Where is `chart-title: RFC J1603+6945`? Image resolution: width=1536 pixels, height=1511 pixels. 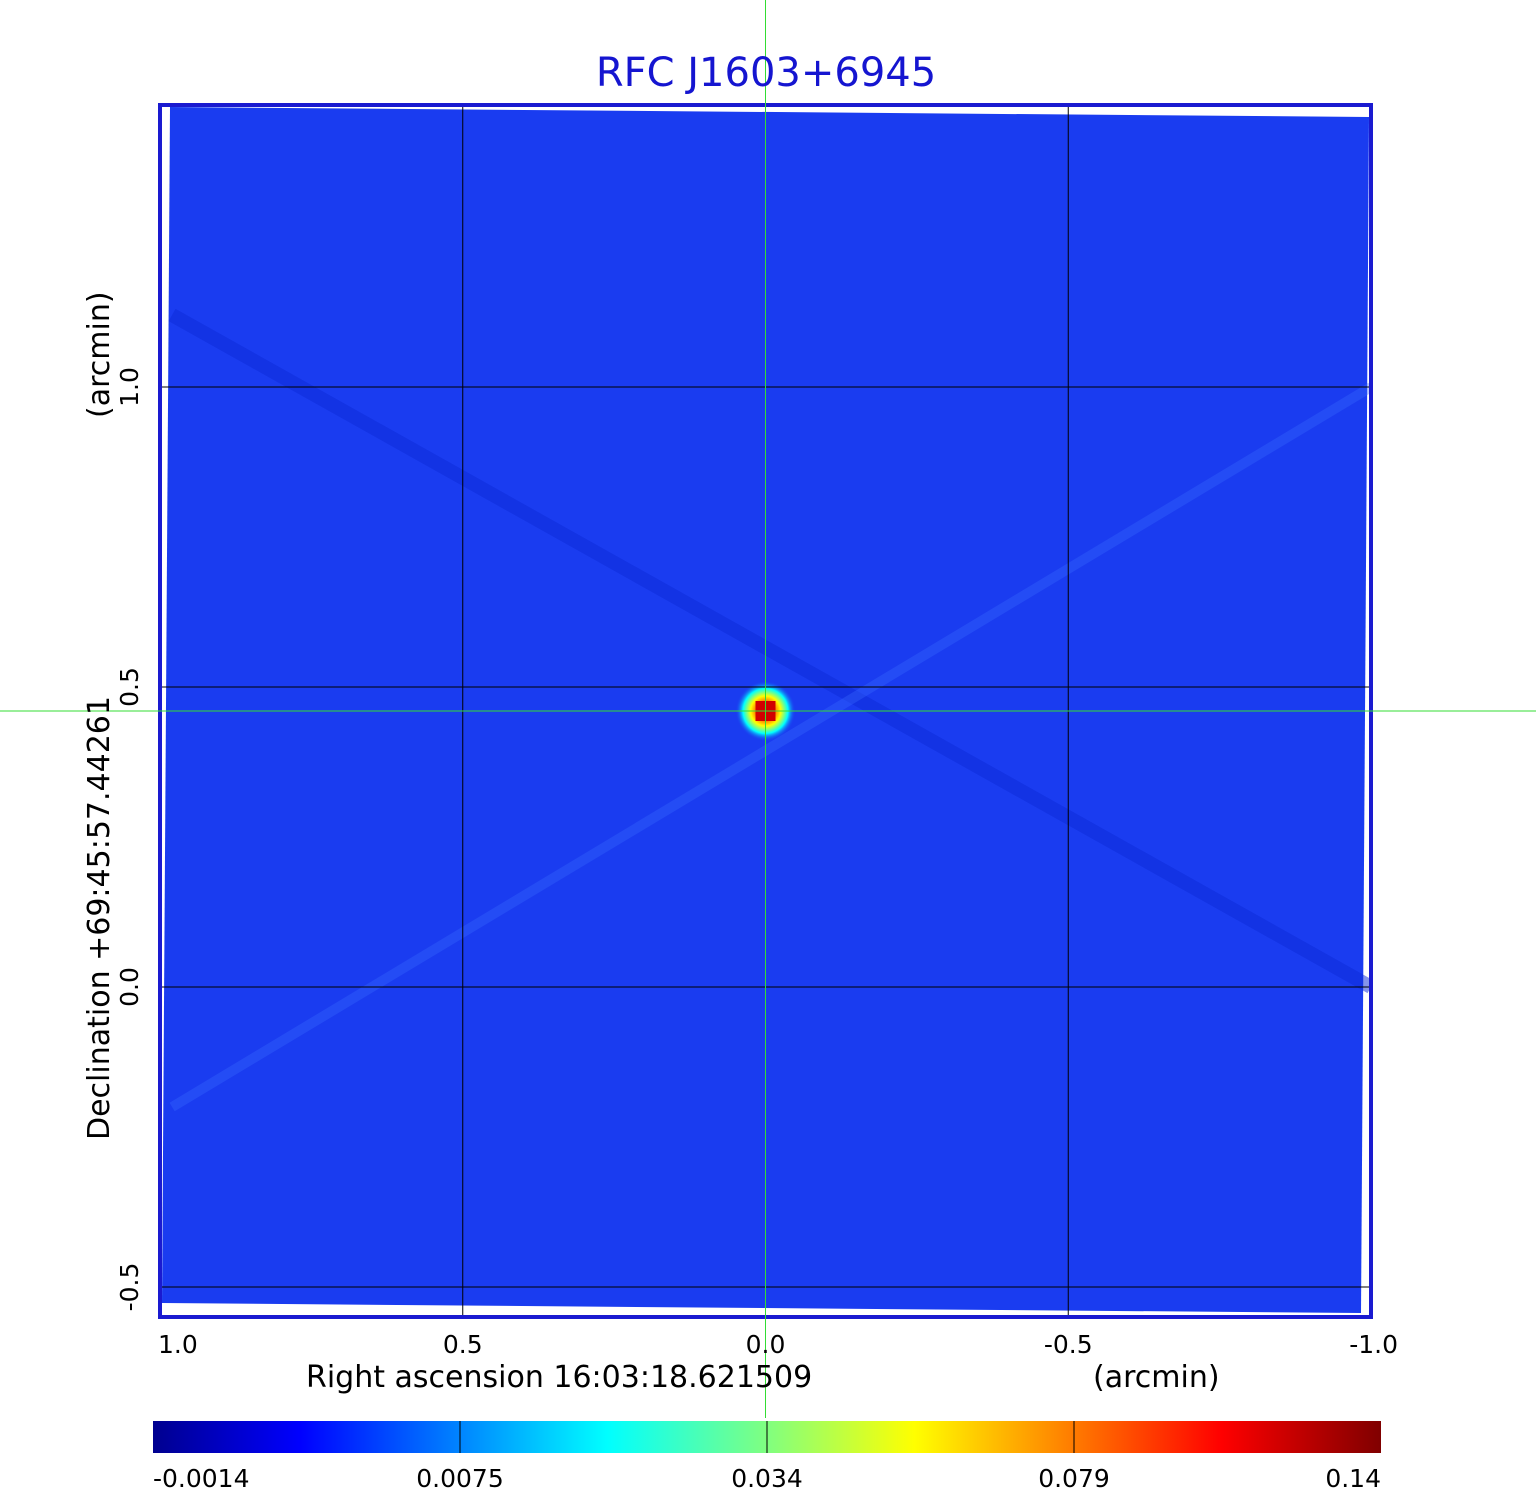
chart-title: RFC J1603+6945 is located at coordinates (766, 73).